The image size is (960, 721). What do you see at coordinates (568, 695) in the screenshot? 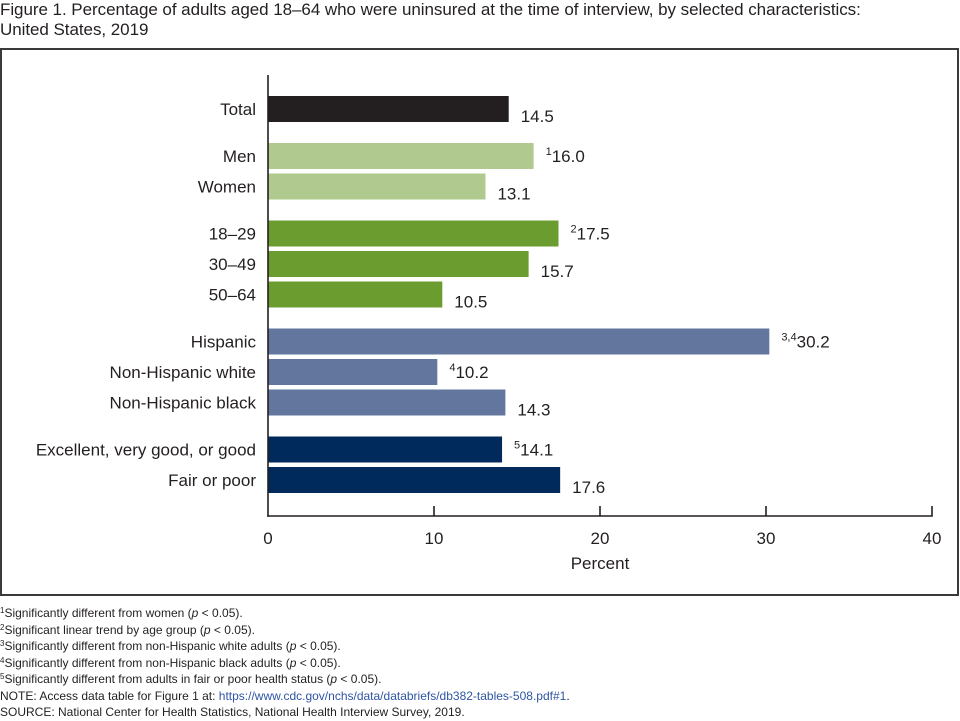
I see `note-trailing: .` at bounding box center [568, 695].